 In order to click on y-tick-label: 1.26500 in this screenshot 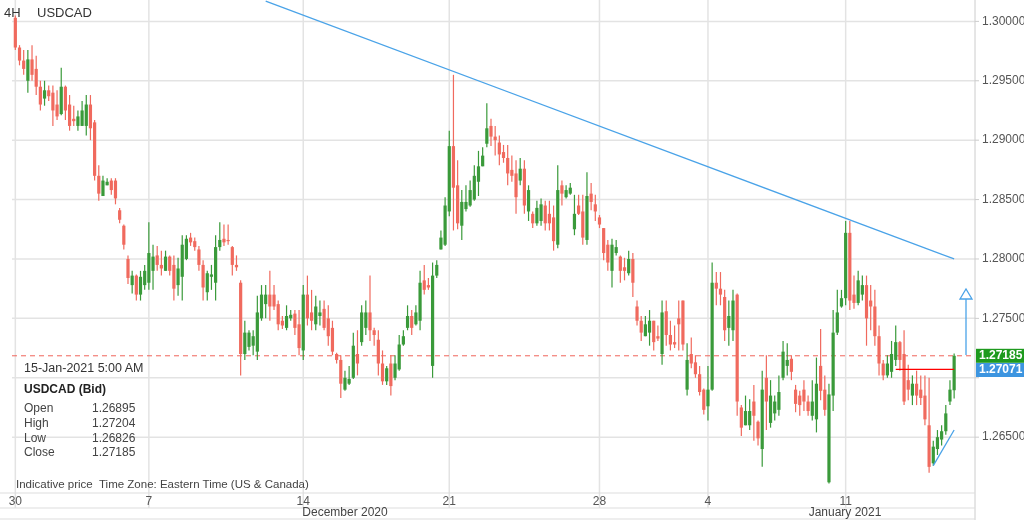, I will do `click(1003, 436)`.